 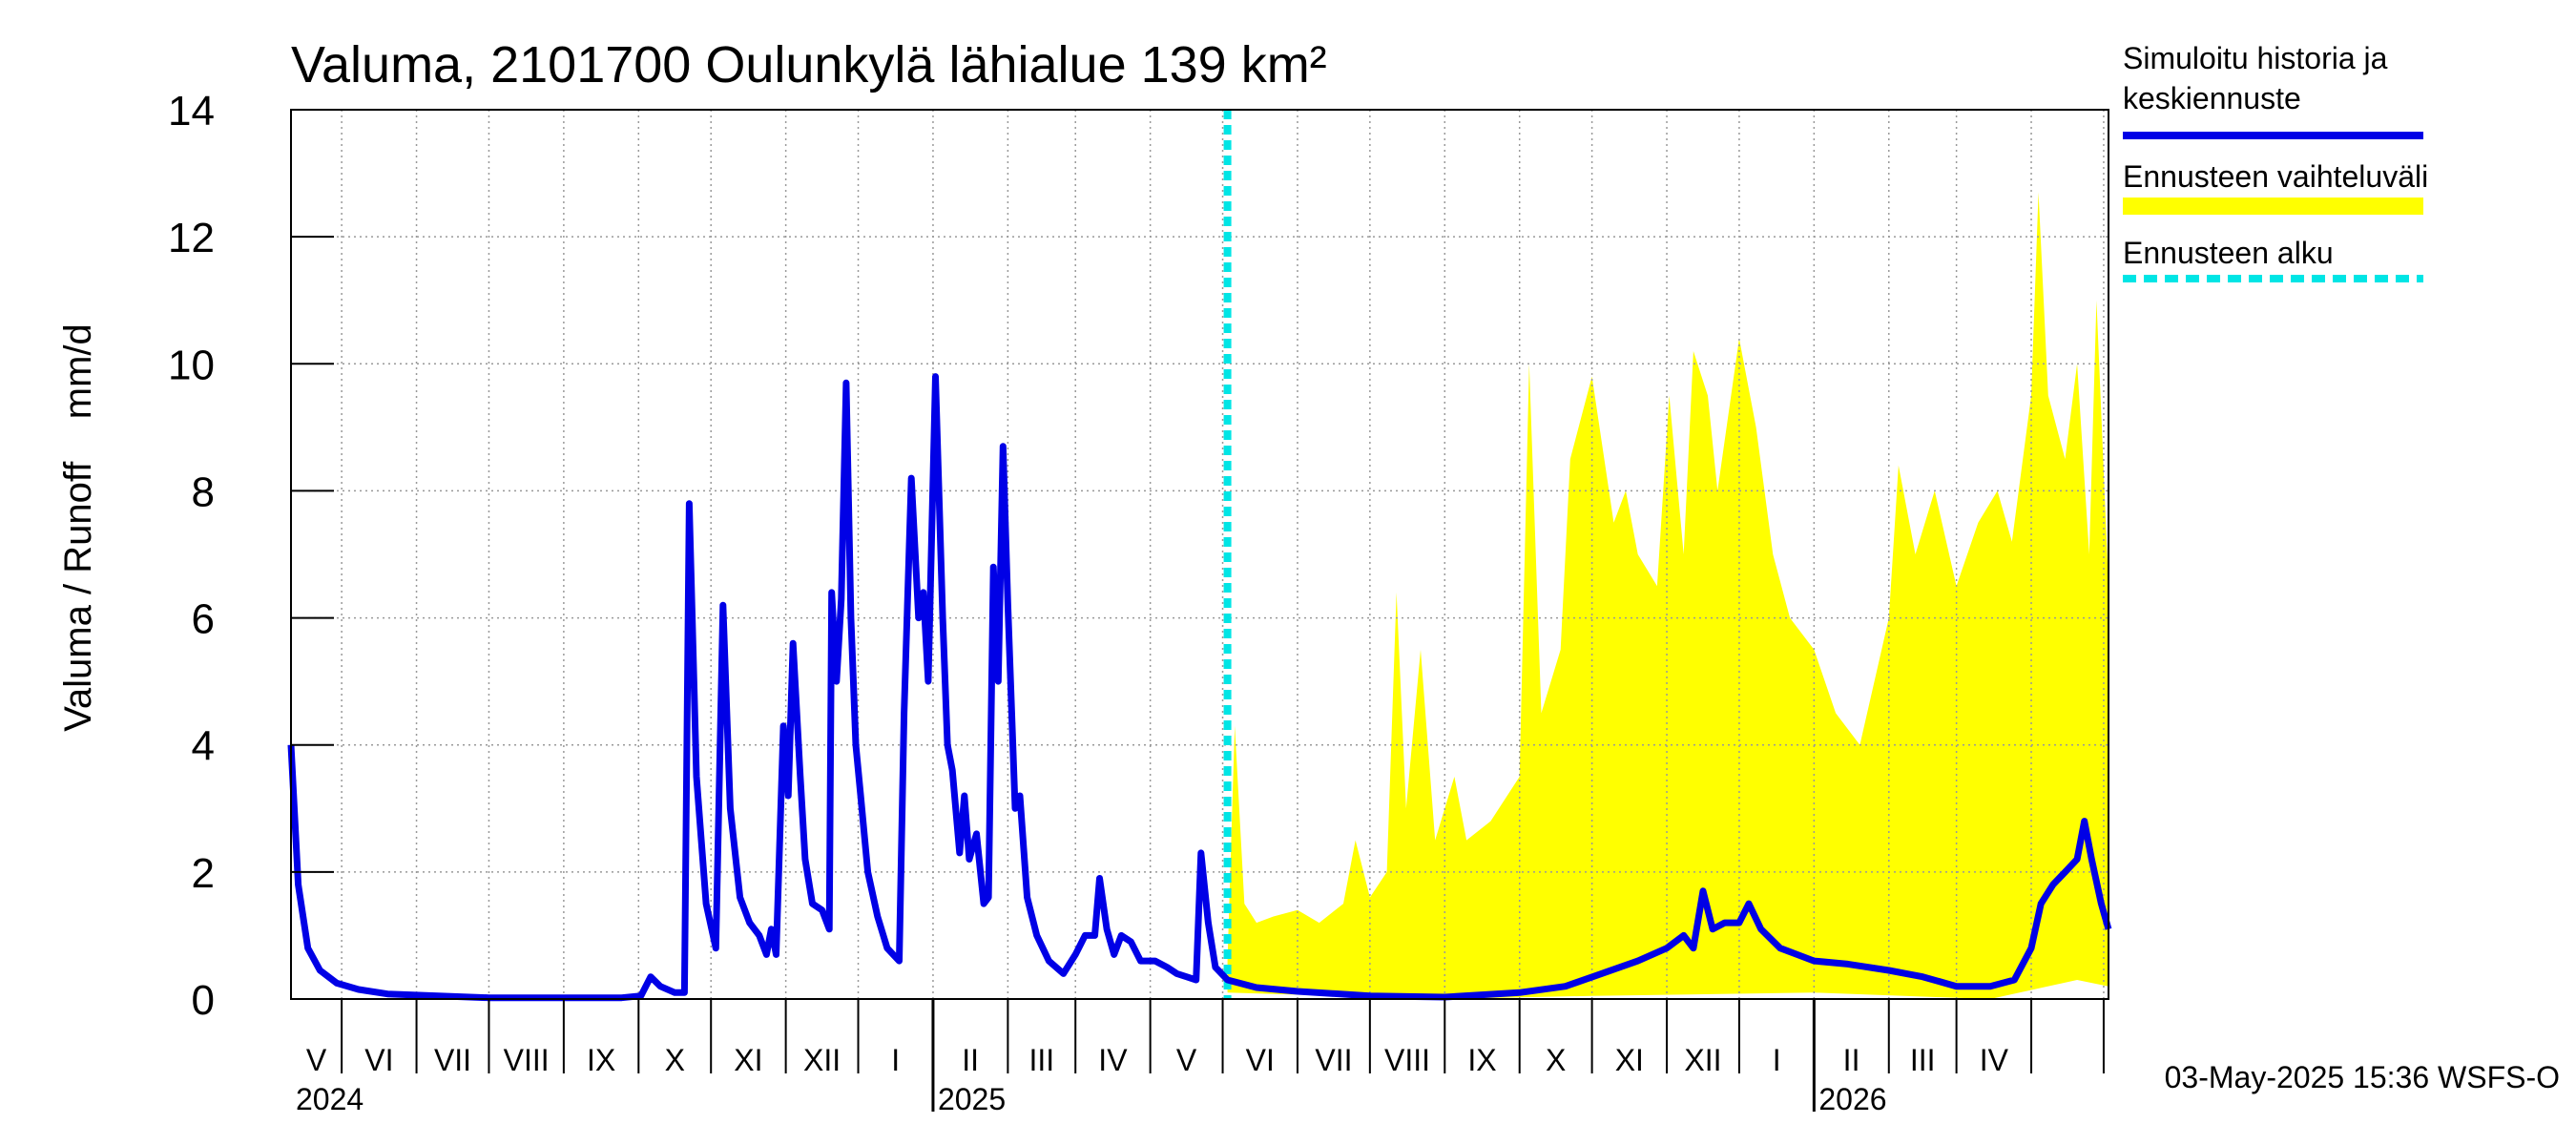 I want to click on legend-label: Simuloitu historia ja, so click(x=2255, y=58).